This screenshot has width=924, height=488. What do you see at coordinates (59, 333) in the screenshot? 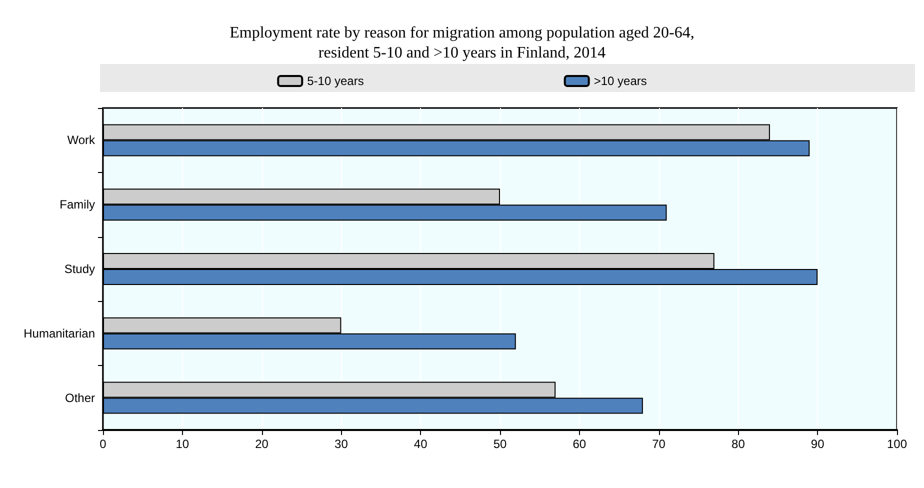
I see `y-tick-label: Humanitarian` at bounding box center [59, 333].